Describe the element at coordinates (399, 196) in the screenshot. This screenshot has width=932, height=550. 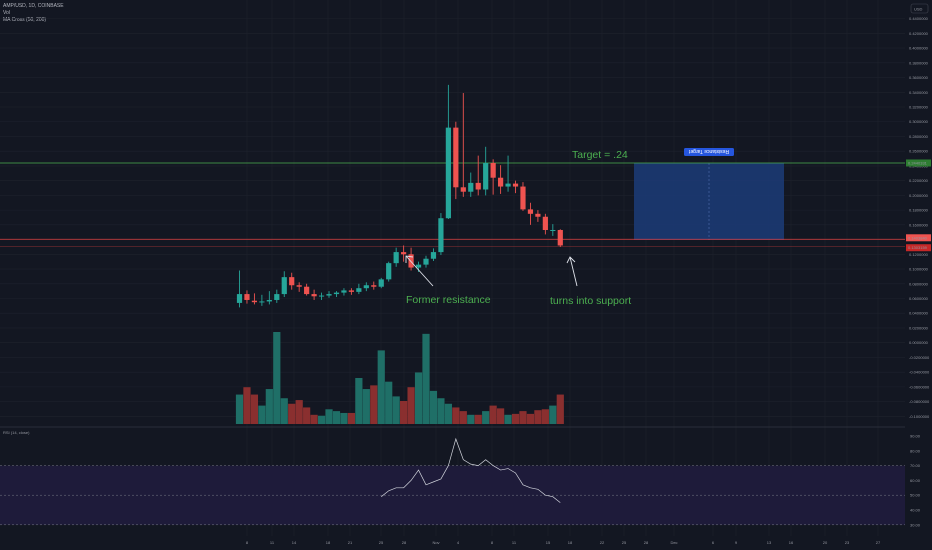
I see `candles` at that location.